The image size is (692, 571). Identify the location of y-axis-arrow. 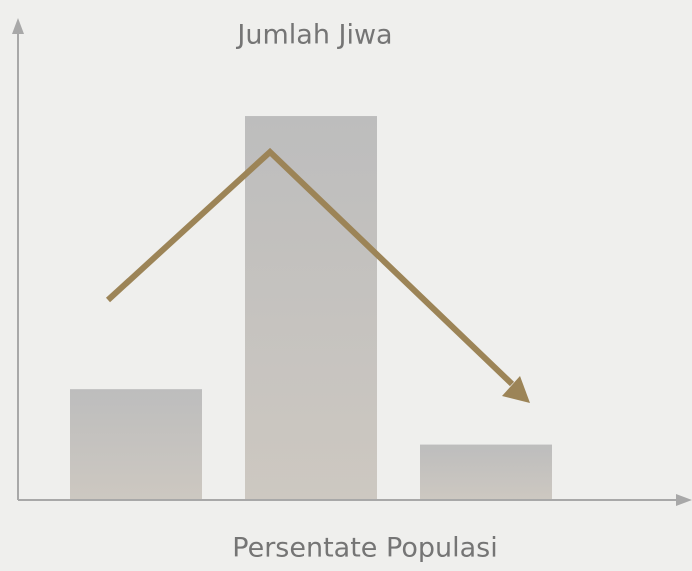
(18, 26).